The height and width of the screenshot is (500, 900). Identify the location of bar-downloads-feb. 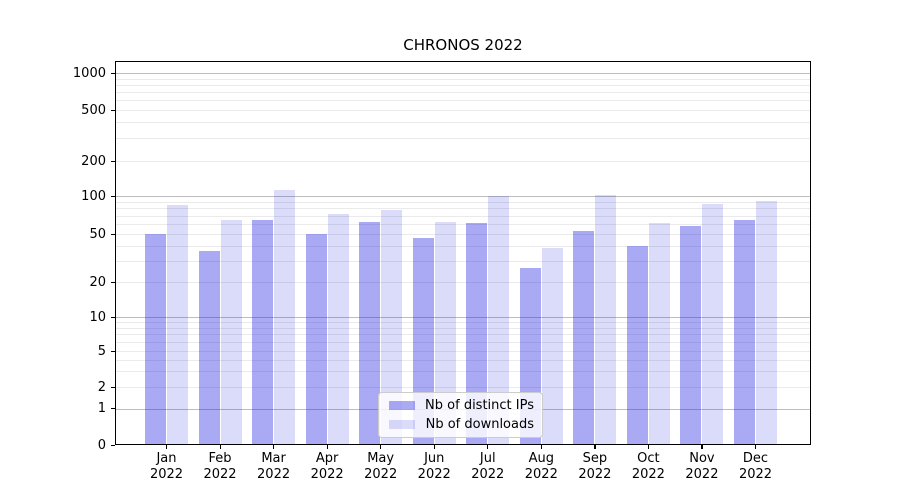
(231, 332).